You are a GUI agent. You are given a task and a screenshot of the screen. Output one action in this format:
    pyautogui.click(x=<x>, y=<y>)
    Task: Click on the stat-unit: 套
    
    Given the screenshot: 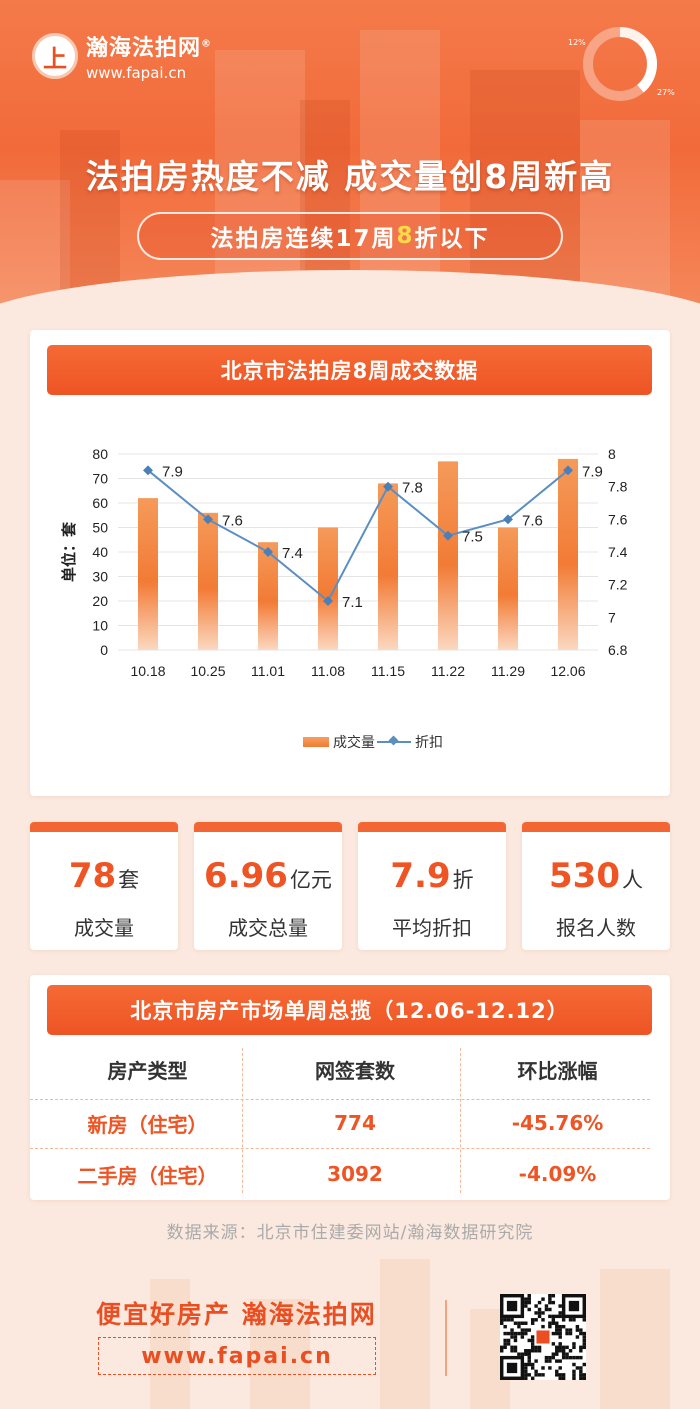 What is the action you would take?
    pyautogui.click(x=129, y=880)
    